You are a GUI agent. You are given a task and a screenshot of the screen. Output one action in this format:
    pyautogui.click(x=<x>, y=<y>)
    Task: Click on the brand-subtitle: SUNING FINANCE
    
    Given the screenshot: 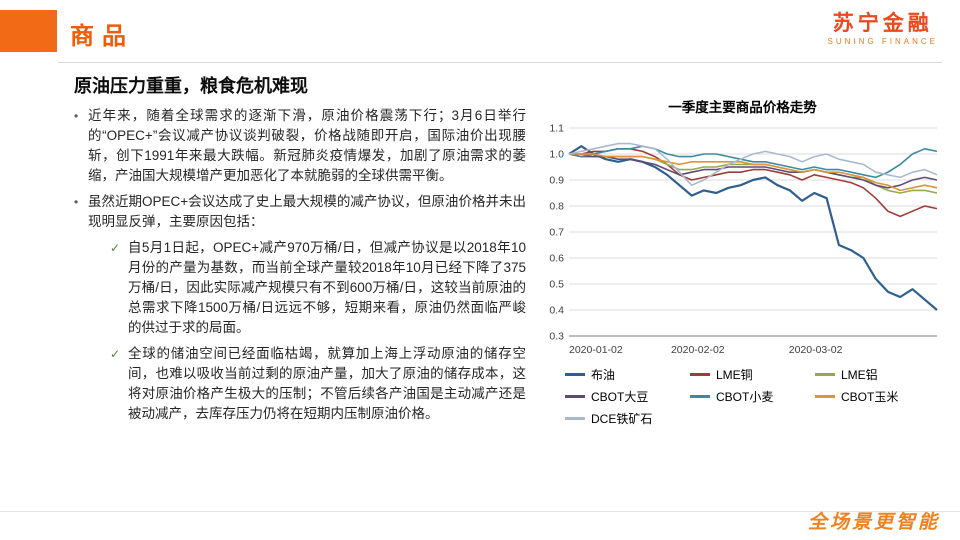 What is the action you would take?
    pyautogui.click(x=882, y=42)
    